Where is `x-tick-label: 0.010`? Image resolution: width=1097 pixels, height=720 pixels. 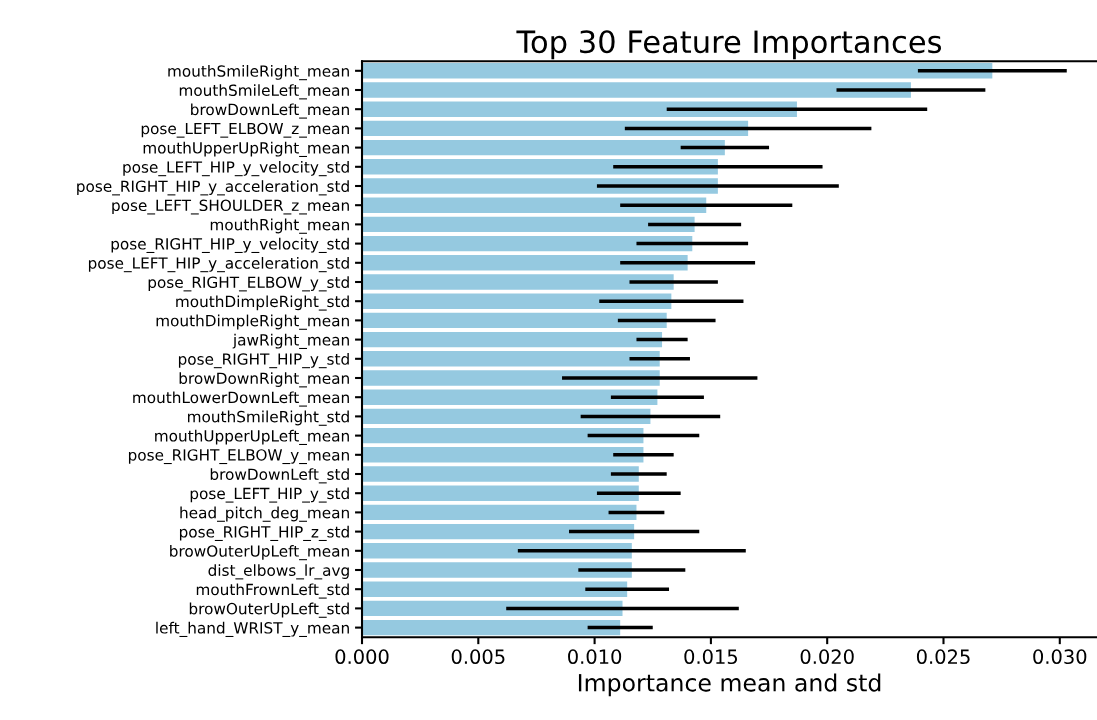 x-tick-label: 0.010 is located at coordinates (595, 657).